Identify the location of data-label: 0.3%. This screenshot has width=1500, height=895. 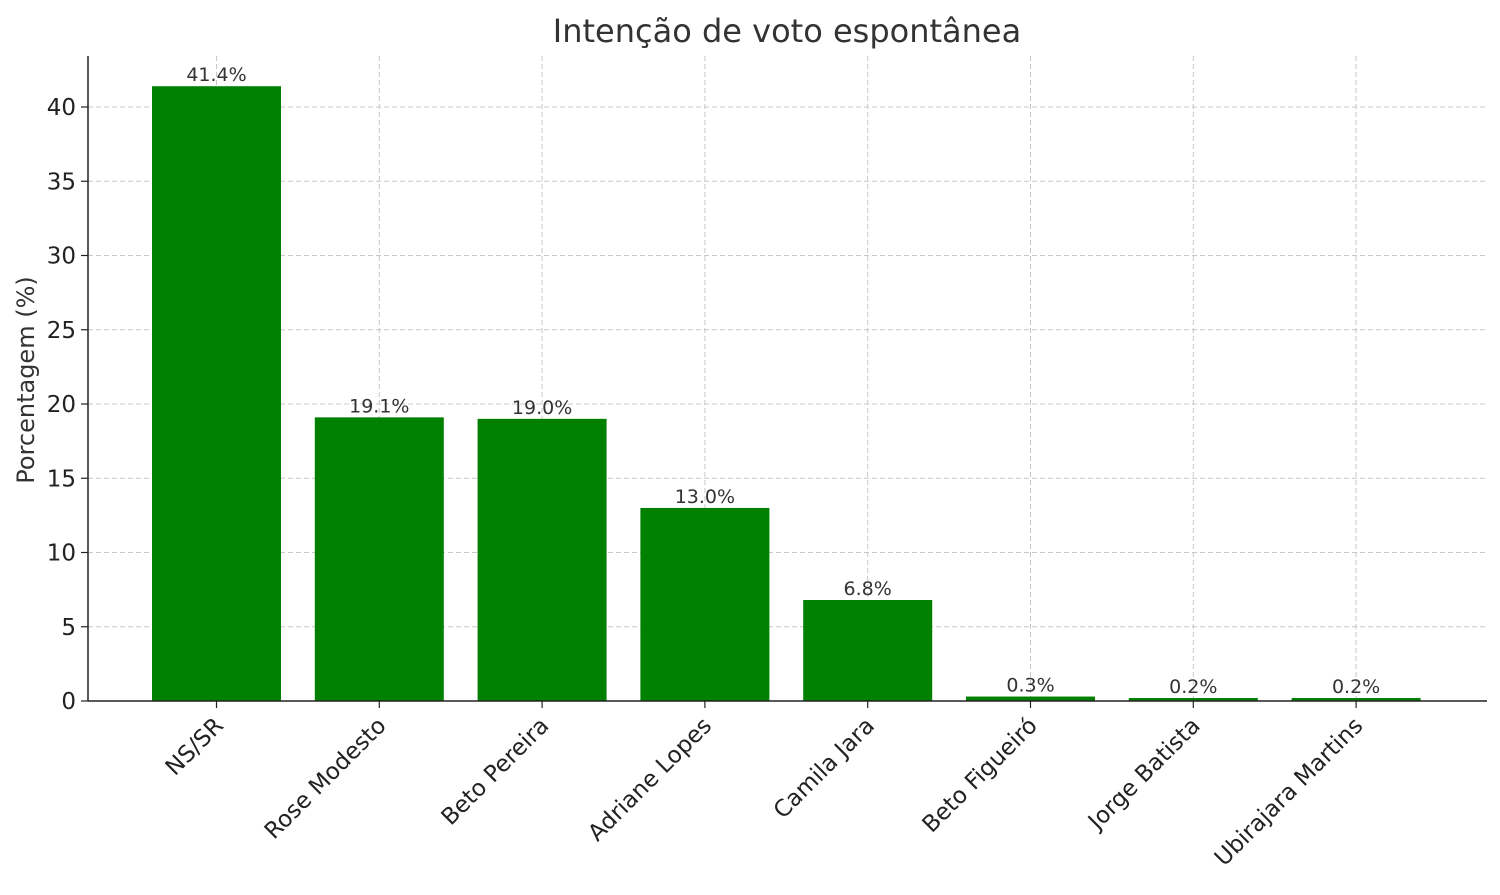
(1030, 686).